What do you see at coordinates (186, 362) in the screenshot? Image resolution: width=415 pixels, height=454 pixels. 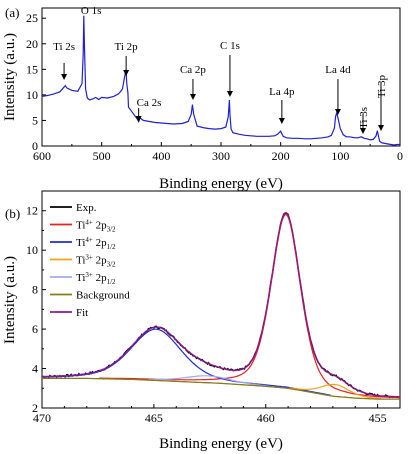 I see `ti4-2p12-line` at bounding box center [186, 362].